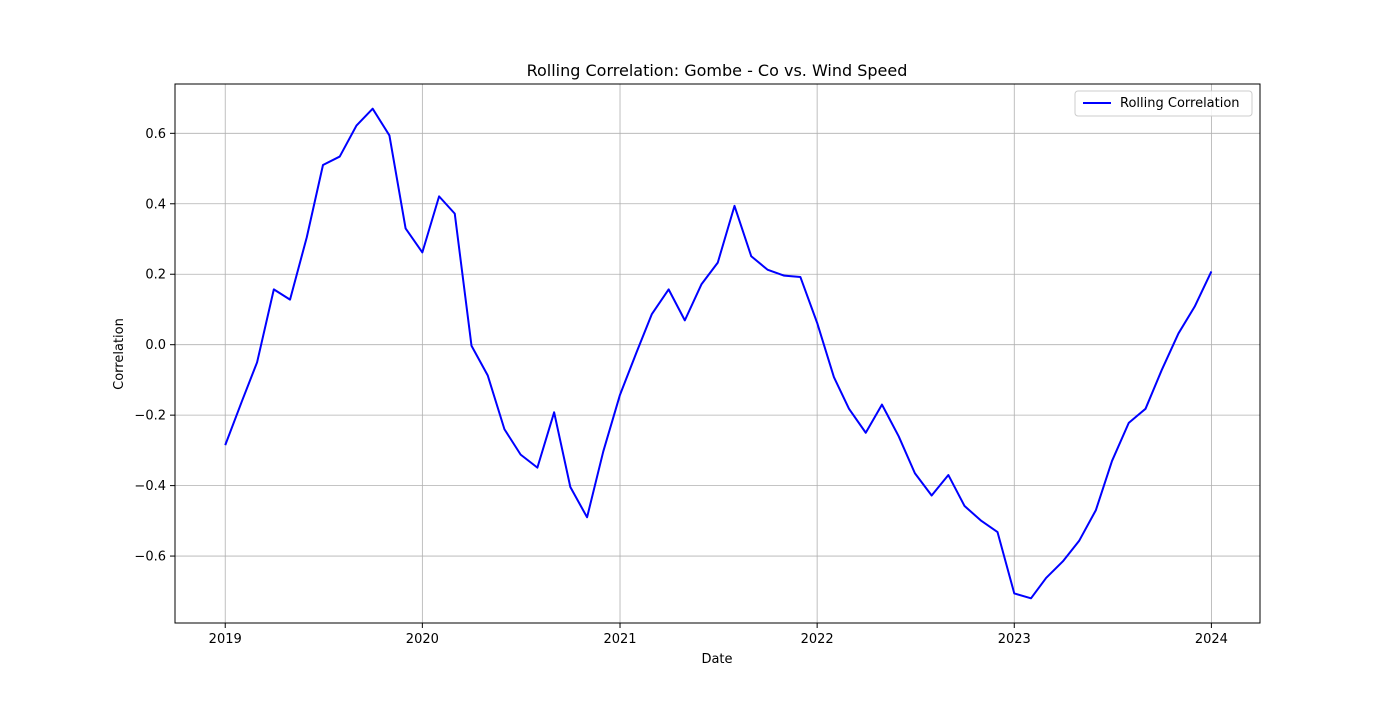 The width and height of the screenshot is (1400, 704). I want to click on legend: Rolling Correlation, so click(1163, 103).